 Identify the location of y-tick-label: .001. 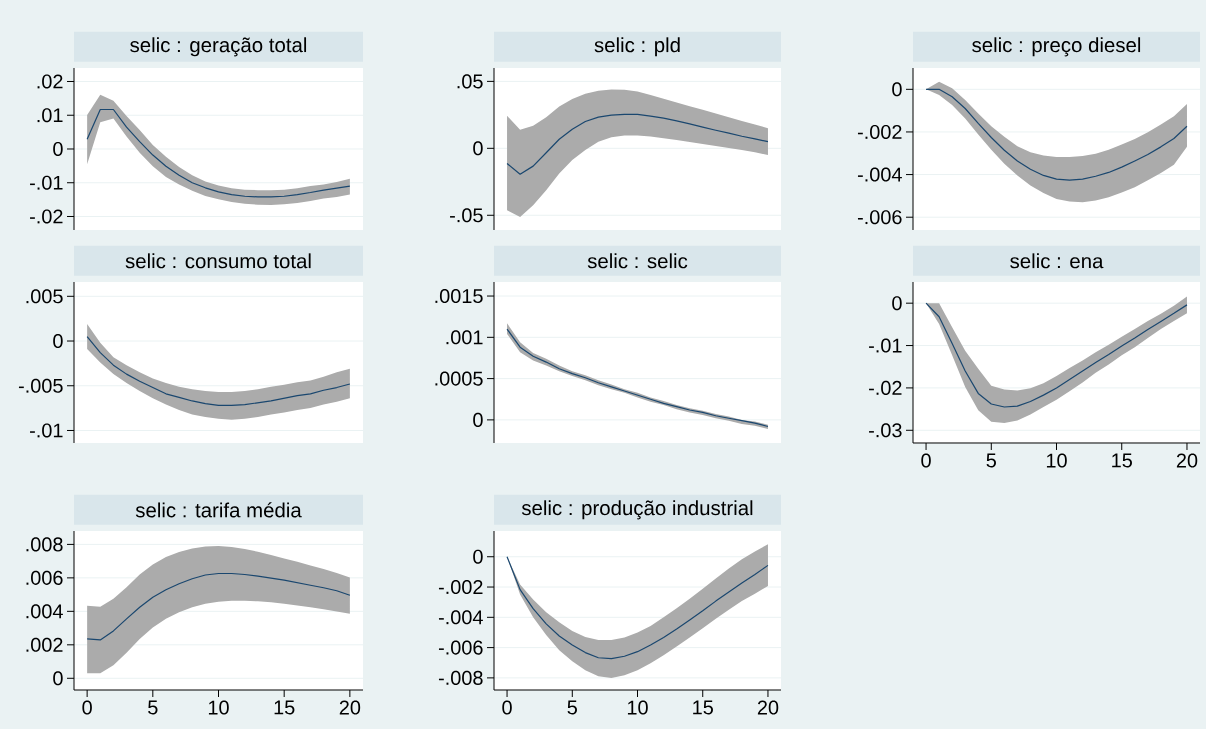
(464, 337).